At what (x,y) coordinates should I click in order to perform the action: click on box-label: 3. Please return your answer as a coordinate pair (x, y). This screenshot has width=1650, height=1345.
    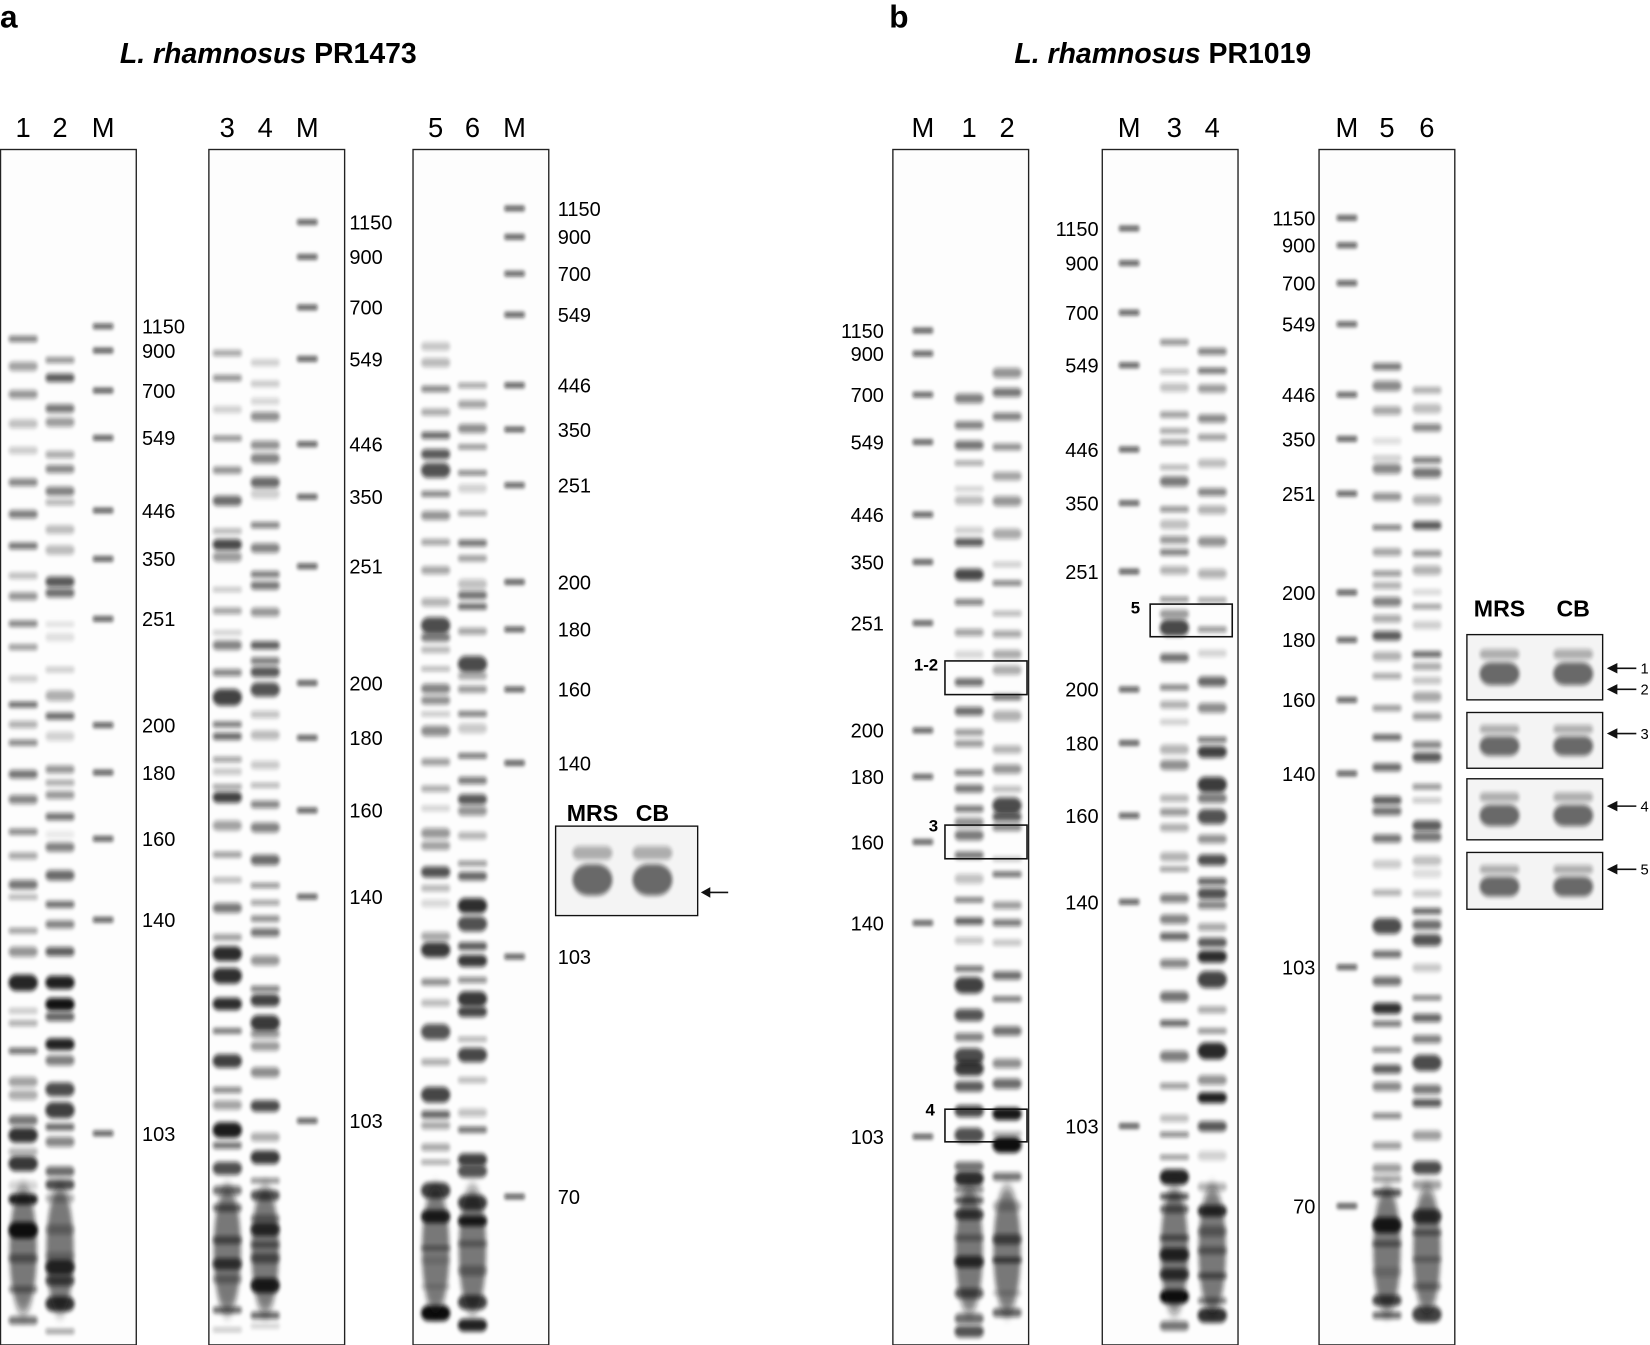
    Looking at the image, I should click on (933, 825).